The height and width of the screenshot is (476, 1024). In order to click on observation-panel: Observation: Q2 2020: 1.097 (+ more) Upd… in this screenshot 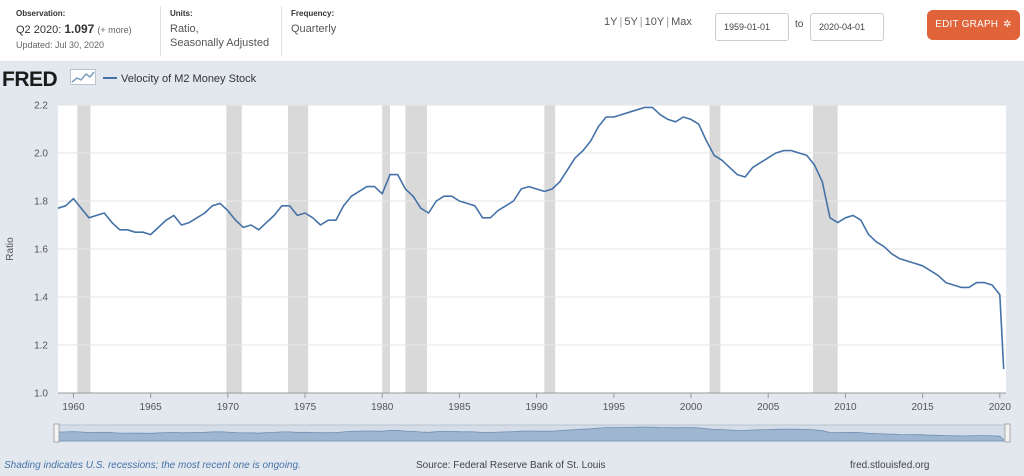, I will do `click(74, 30)`.